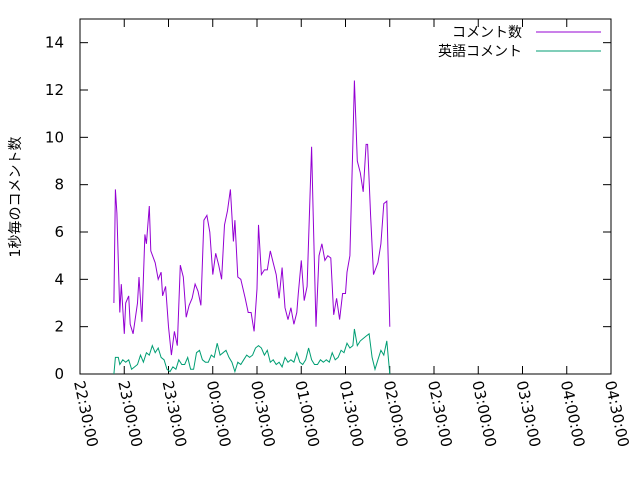  What do you see at coordinates (54, 43) in the screenshot?
I see `y-tick-label: 14` at bounding box center [54, 43].